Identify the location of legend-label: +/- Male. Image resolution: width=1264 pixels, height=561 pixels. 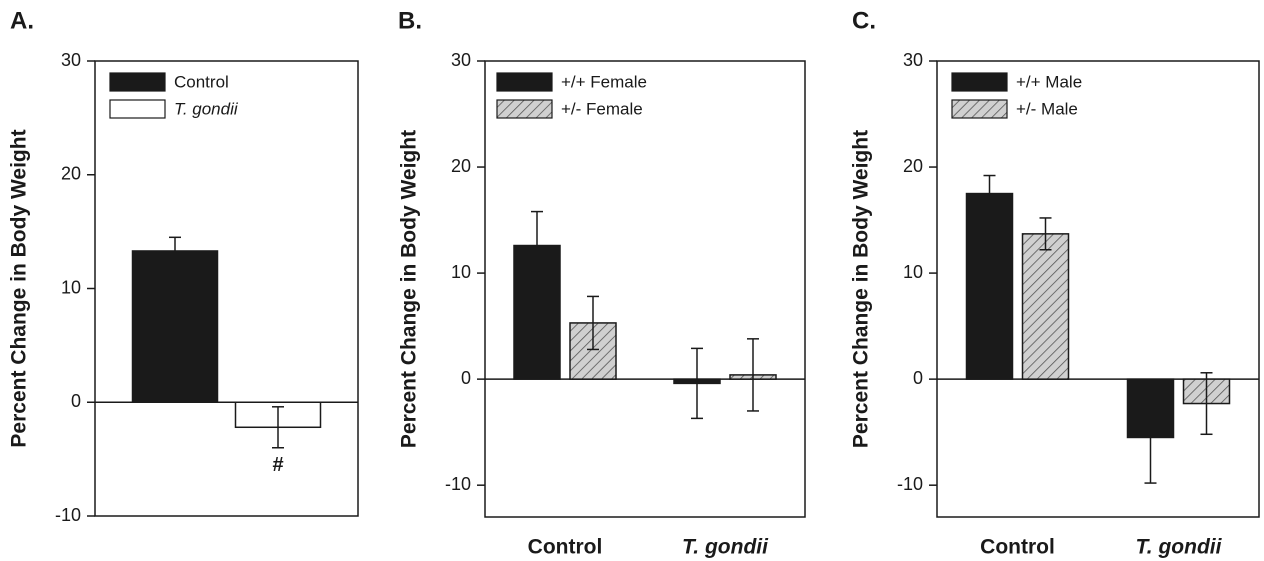
(1047, 108).